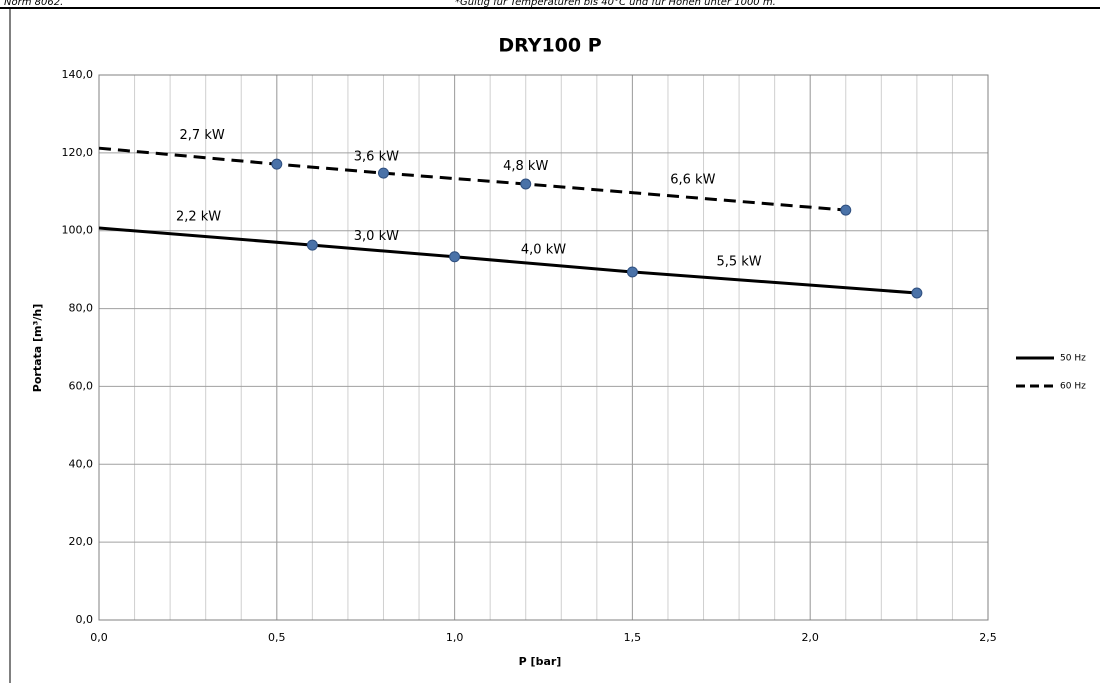  Describe the element at coordinates (455, 637) in the screenshot. I see `x-tick-label: 1,0` at that location.